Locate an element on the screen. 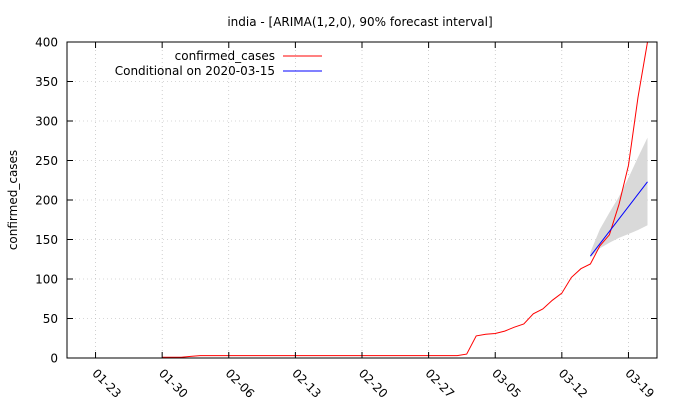 Image resolution: width=680 pixels, height=400 pixels. x-tick-label: 03-12 is located at coordinates (573, 383).